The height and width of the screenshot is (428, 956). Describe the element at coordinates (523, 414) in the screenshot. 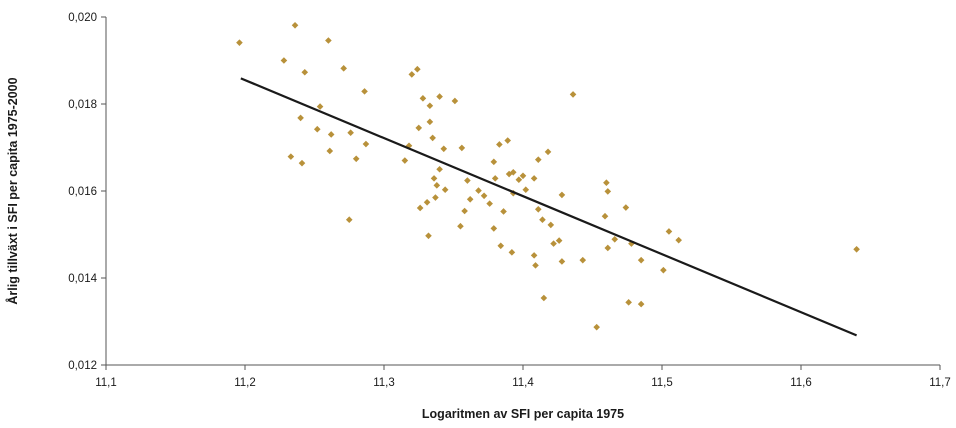

I see `x-axis-title: Logaritmen av SFI per capita 1975` at that location.